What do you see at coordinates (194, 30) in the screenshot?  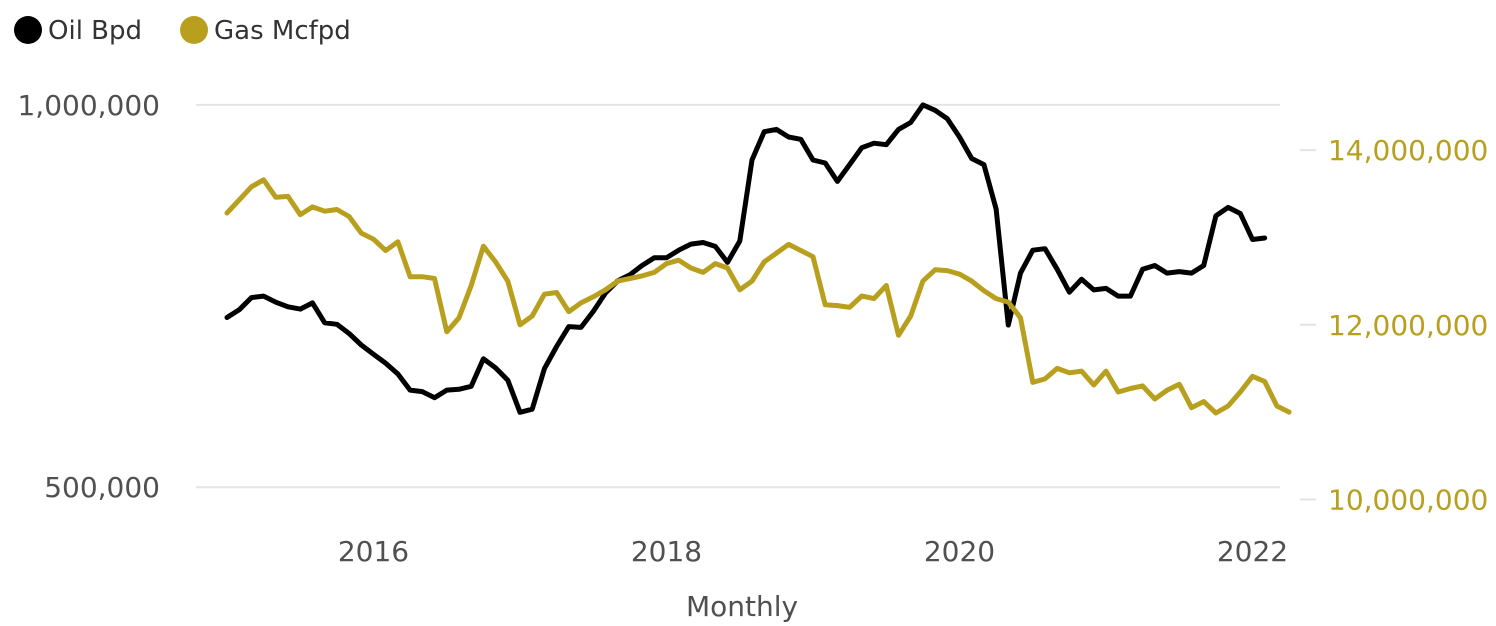 I see `legend-marker-gas` at bounding box center [194, 30].